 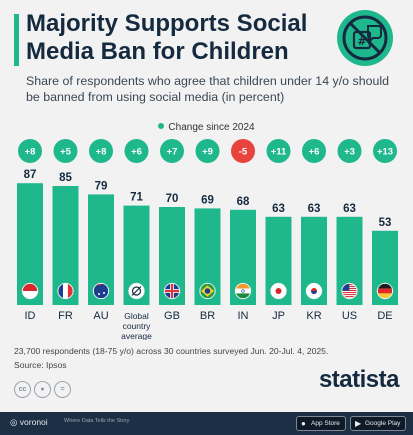 What do you see at coordinates (136, 198) in the screenshot?
I see `value-label: 71` at bounding box center [136, 198].